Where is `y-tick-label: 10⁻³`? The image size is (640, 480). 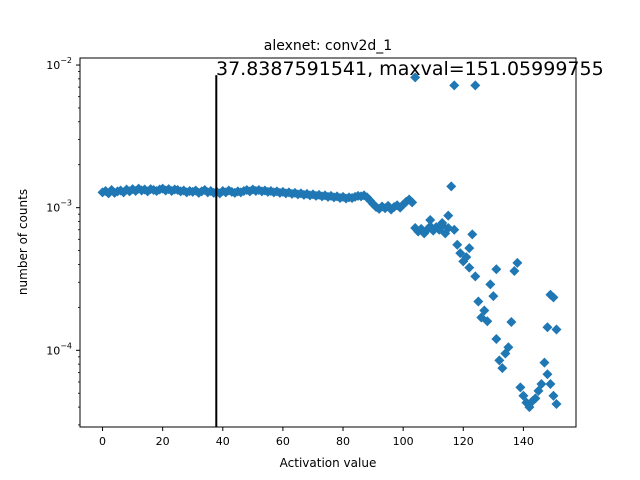
y-tick-label: 10⁻³ is located at coordinates (59, 207).